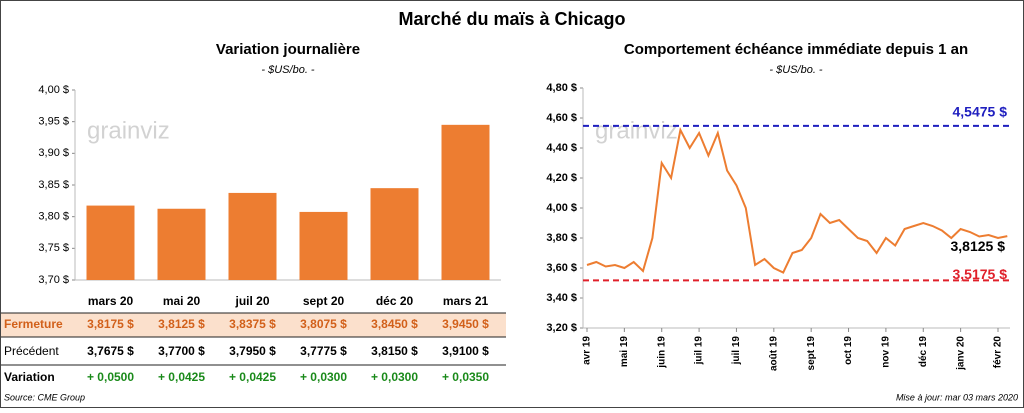 This screenshot has height=413, width=1024. I want to click on x-tick-label: mai 20, so click(182, 301).